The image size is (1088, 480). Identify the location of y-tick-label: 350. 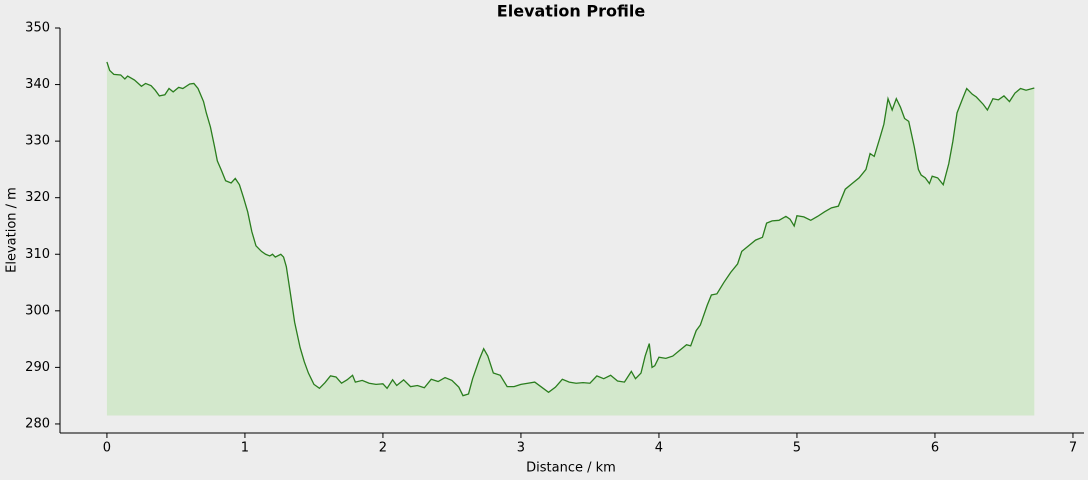
(37, 28).